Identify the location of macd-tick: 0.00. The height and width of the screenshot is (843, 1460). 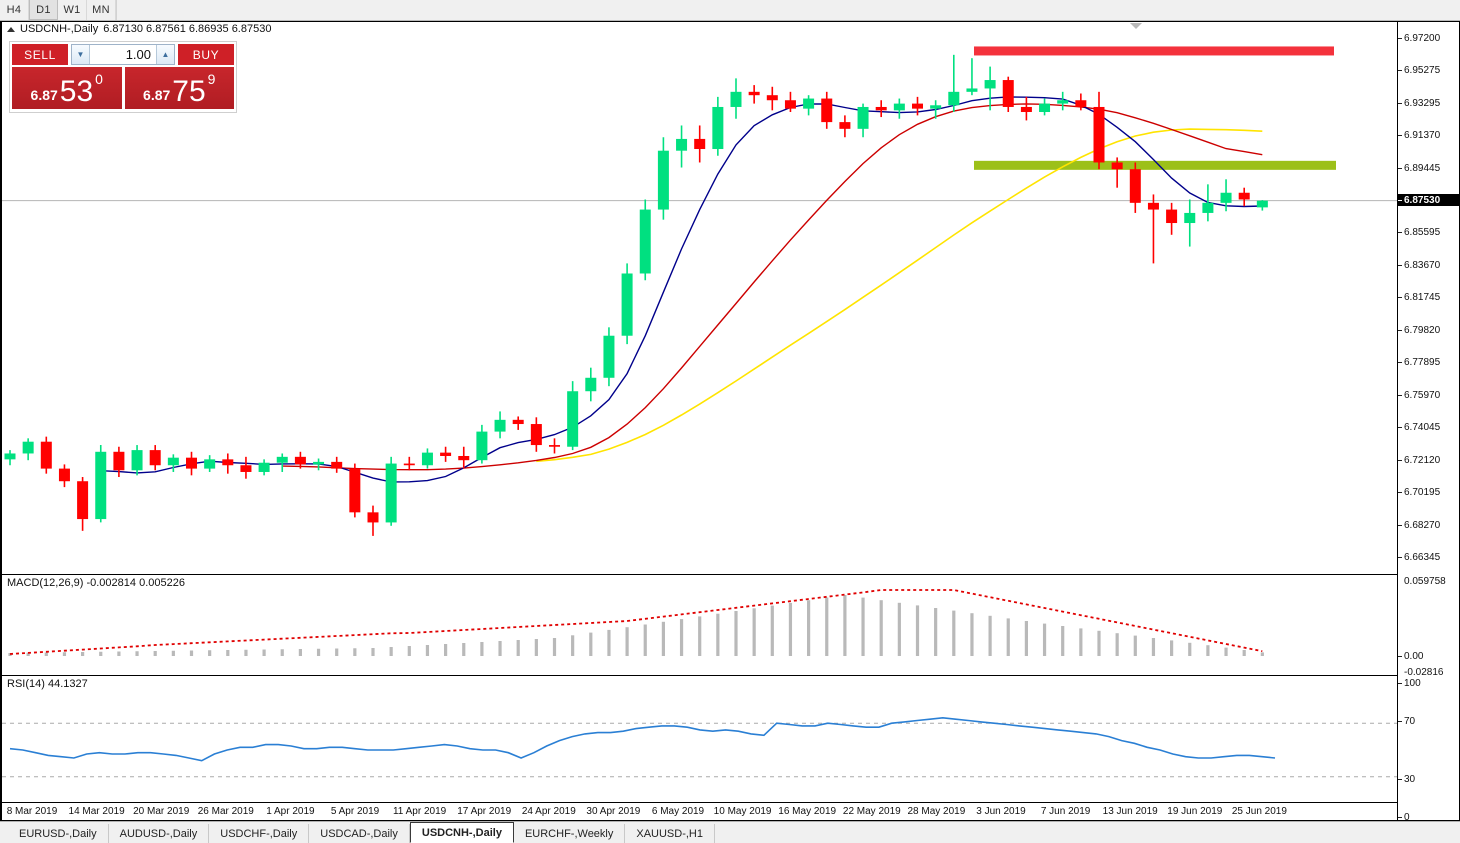
(1428, 656).